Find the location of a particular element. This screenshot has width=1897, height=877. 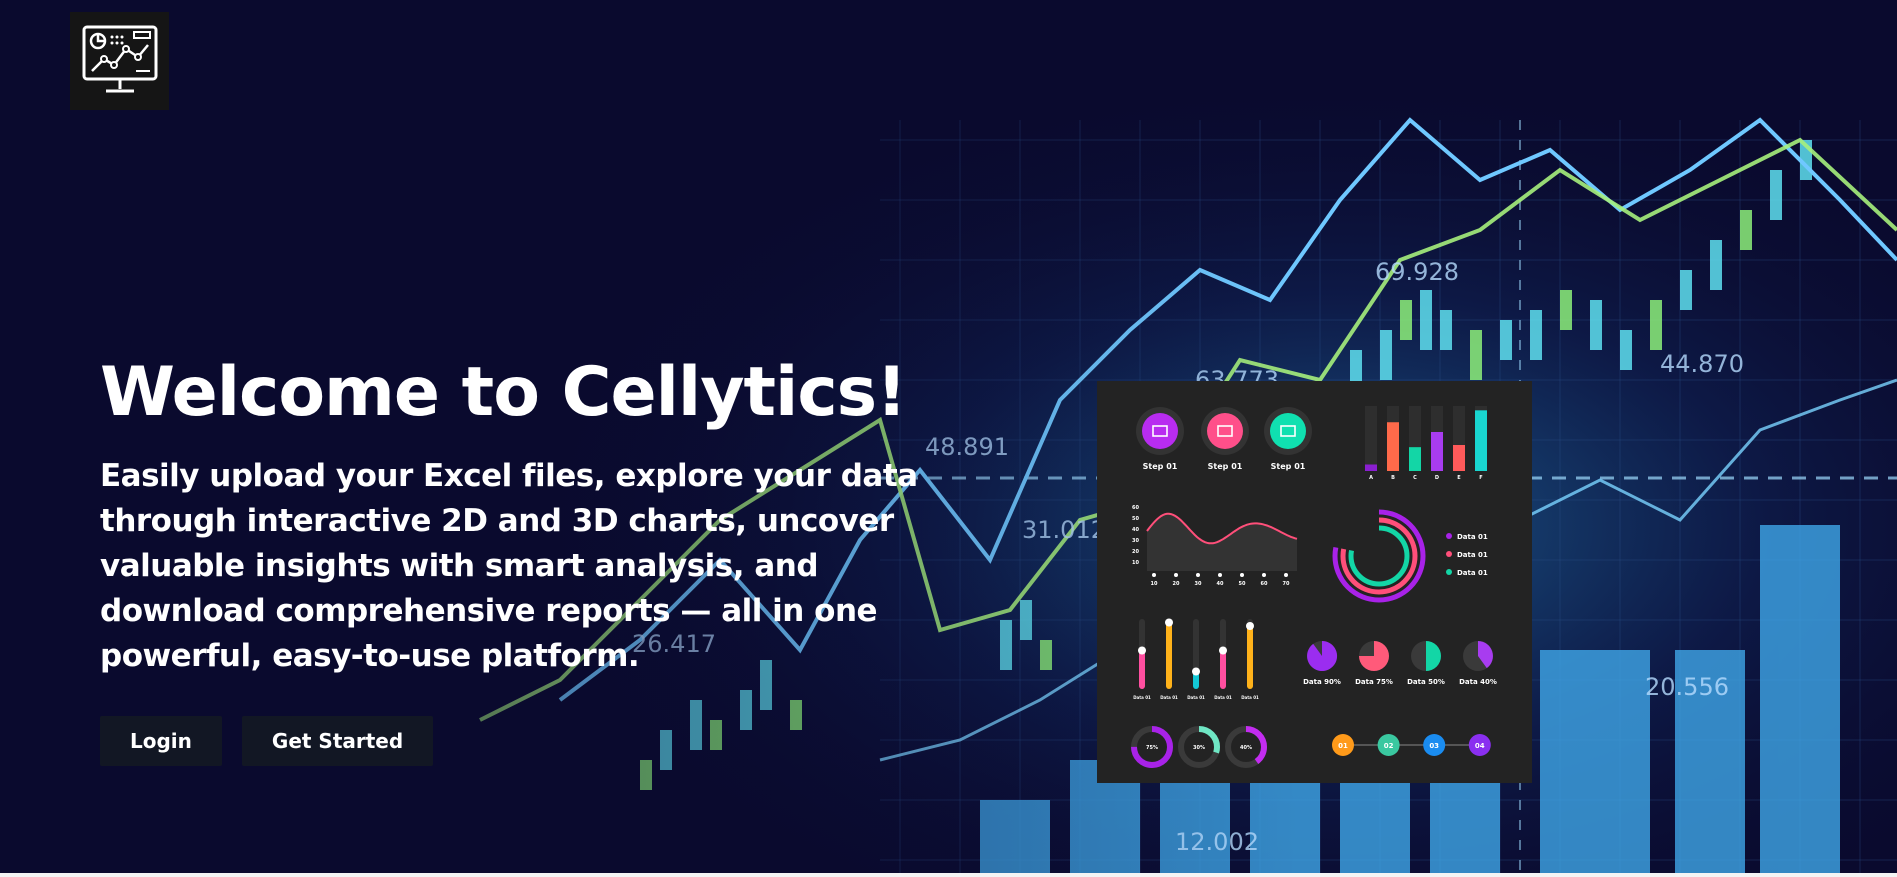

briefcase-icon-glyph is located at coordinates (1160, 431).